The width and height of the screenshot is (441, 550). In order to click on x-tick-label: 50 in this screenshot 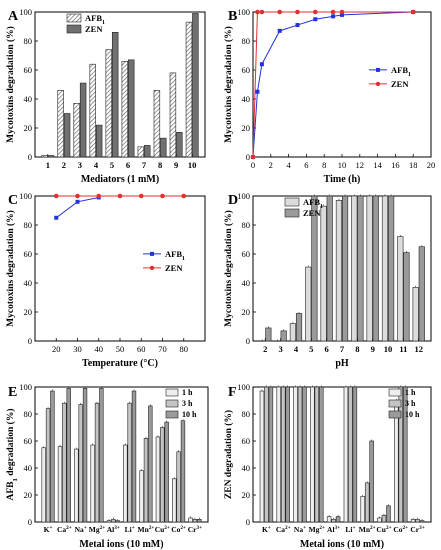, I will do `click(120, 349)`.